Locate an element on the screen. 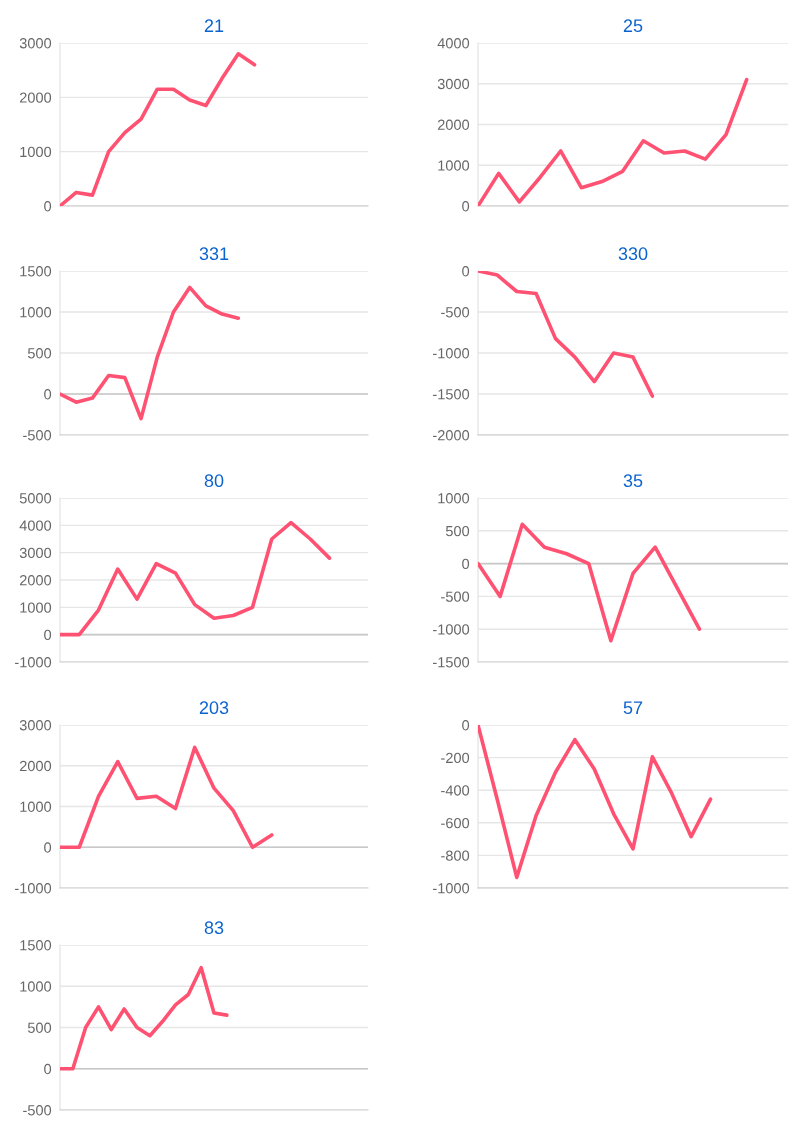 The height and width of the screenshot is (1126, 800). chart-title: 331 is located at coordinates (214, 254).